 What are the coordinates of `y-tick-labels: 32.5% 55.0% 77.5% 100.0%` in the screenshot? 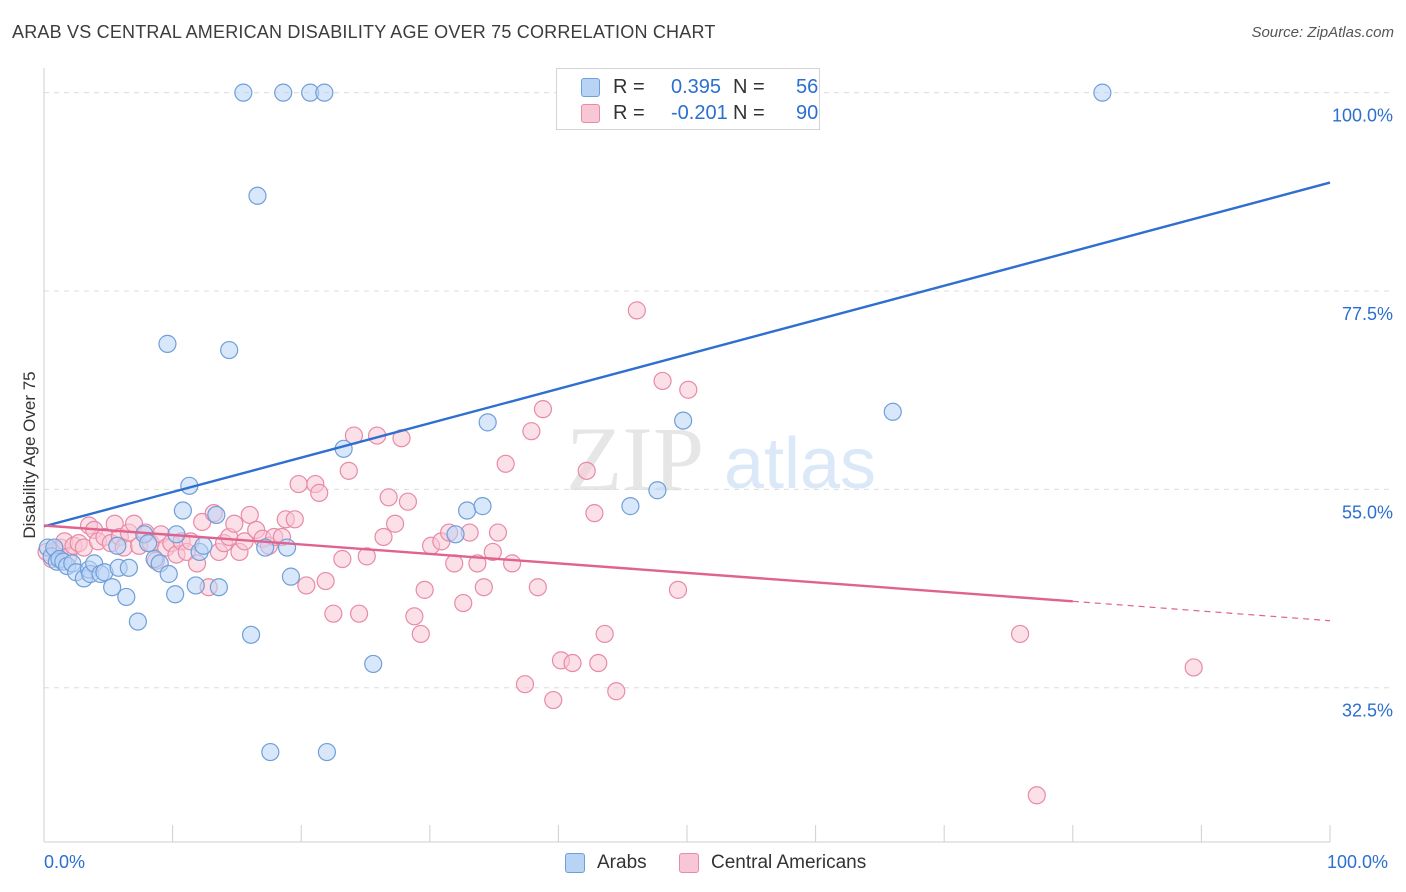 It's located at (1362, 413).